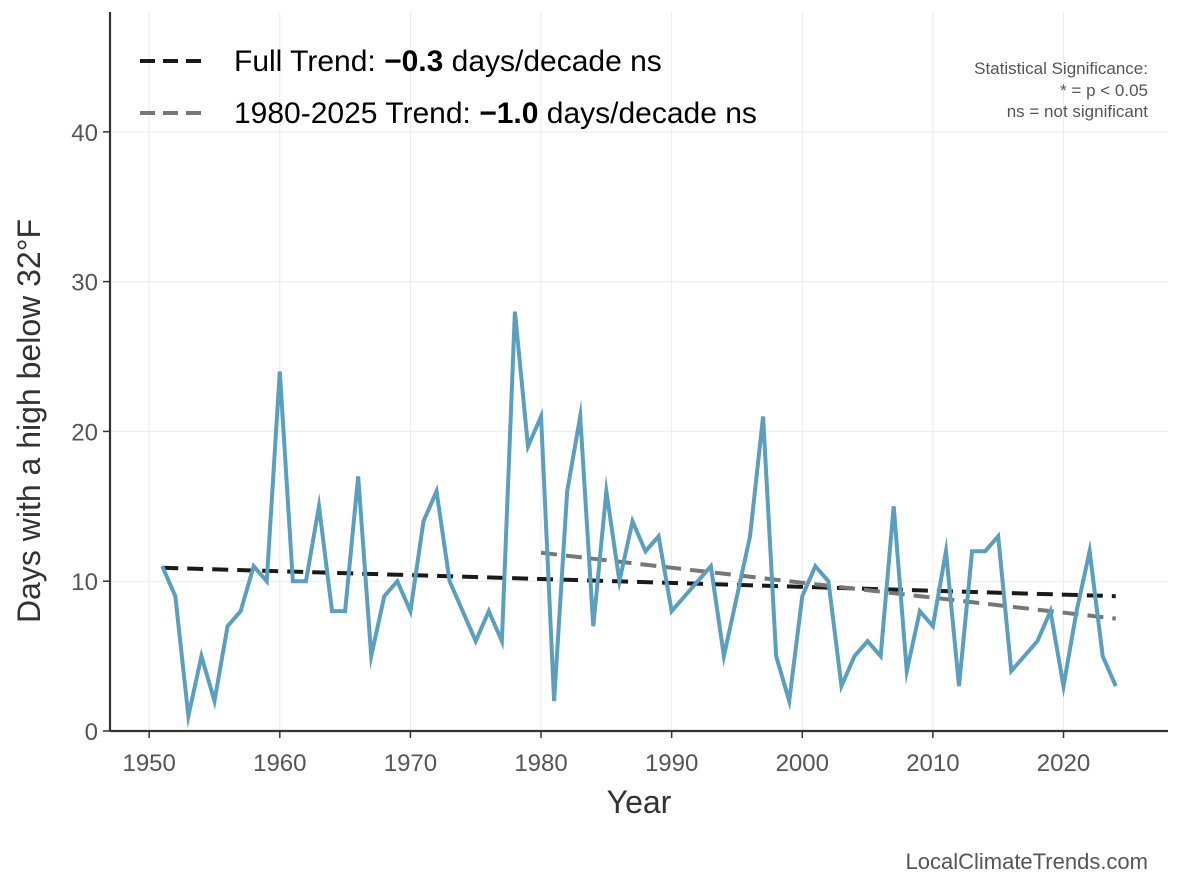 The image size is (1184, 889). What do you see at coordinates (356, 113) in the screenshot?
I see `legend-recent-prefix: 1980-2025 Trend:` at bounding box center [356, 113].